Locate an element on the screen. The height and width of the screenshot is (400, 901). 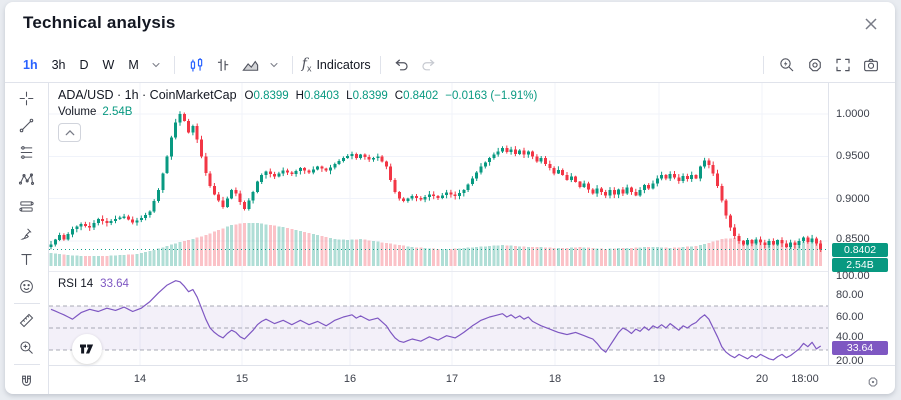
clock-settings-icon is located at coordinates (873, 382).